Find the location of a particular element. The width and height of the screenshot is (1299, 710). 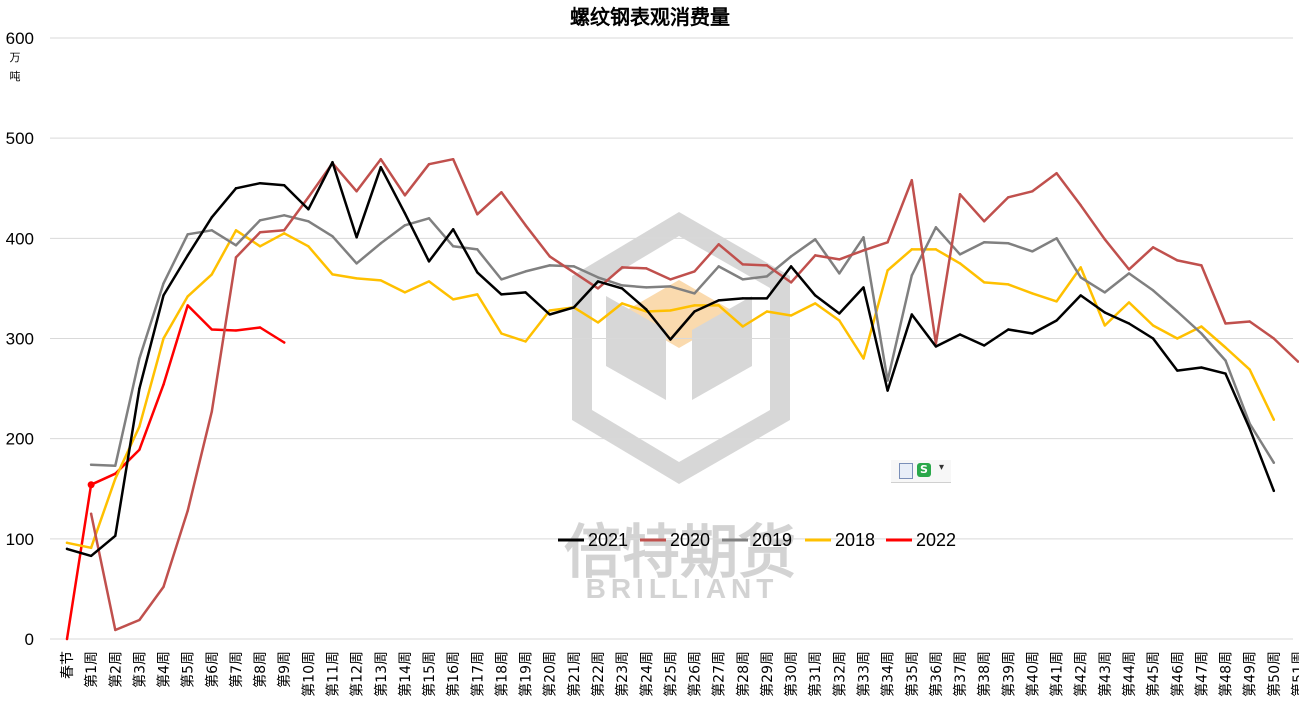

x-tick-label: 第7周 is located at coordinates (236, 669).